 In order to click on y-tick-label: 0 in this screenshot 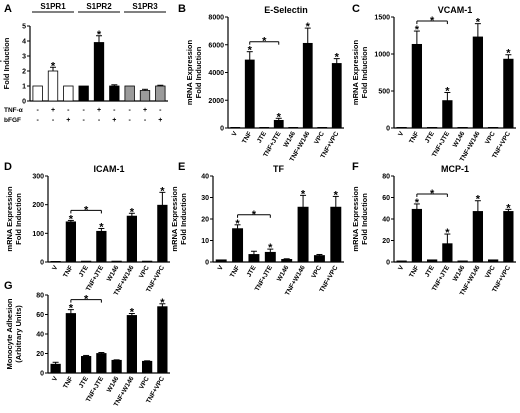, I will do `click(222, 129)`.